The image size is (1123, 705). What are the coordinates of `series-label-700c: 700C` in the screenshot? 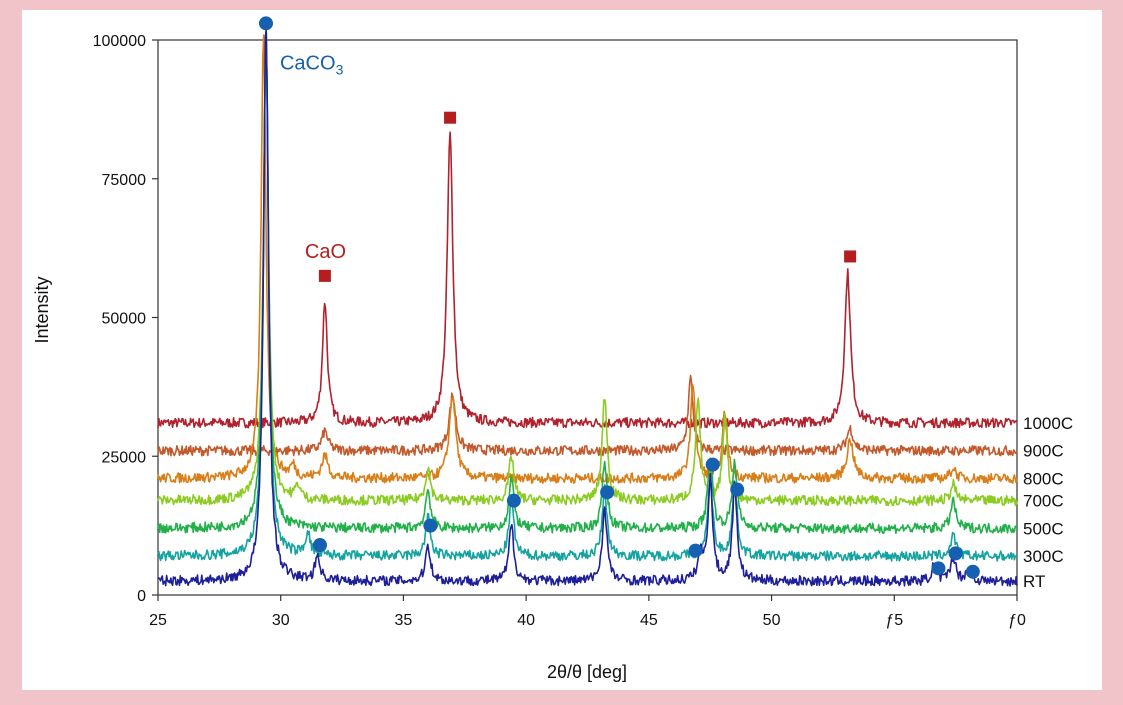 It's located at (1043, 501).